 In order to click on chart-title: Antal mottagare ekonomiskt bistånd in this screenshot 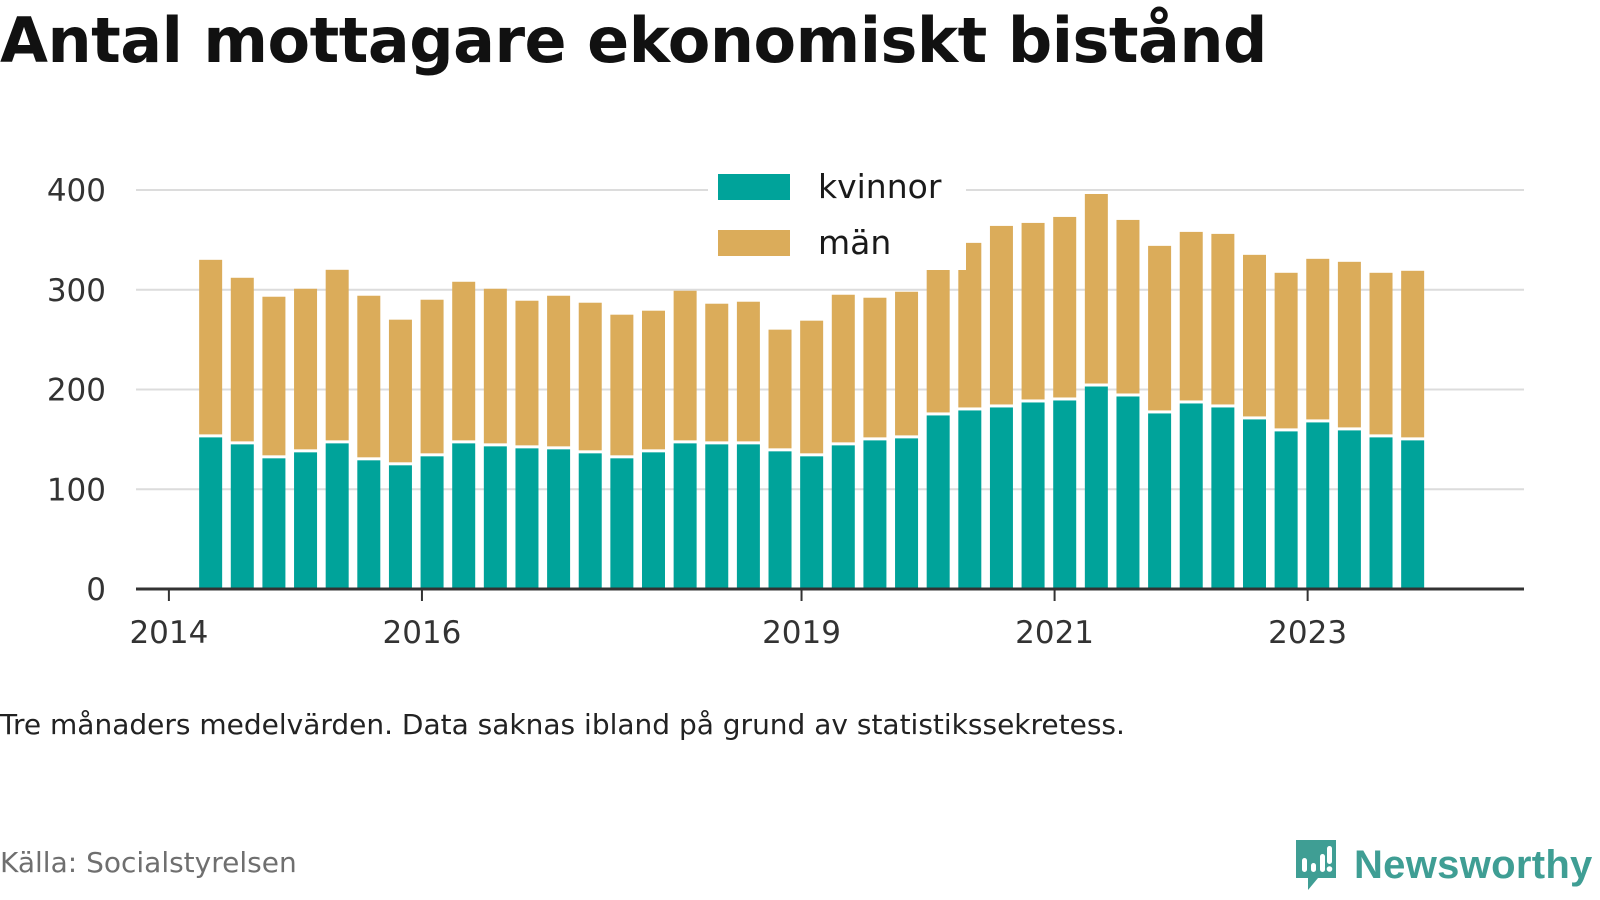, I will do `click(633, 40)`.